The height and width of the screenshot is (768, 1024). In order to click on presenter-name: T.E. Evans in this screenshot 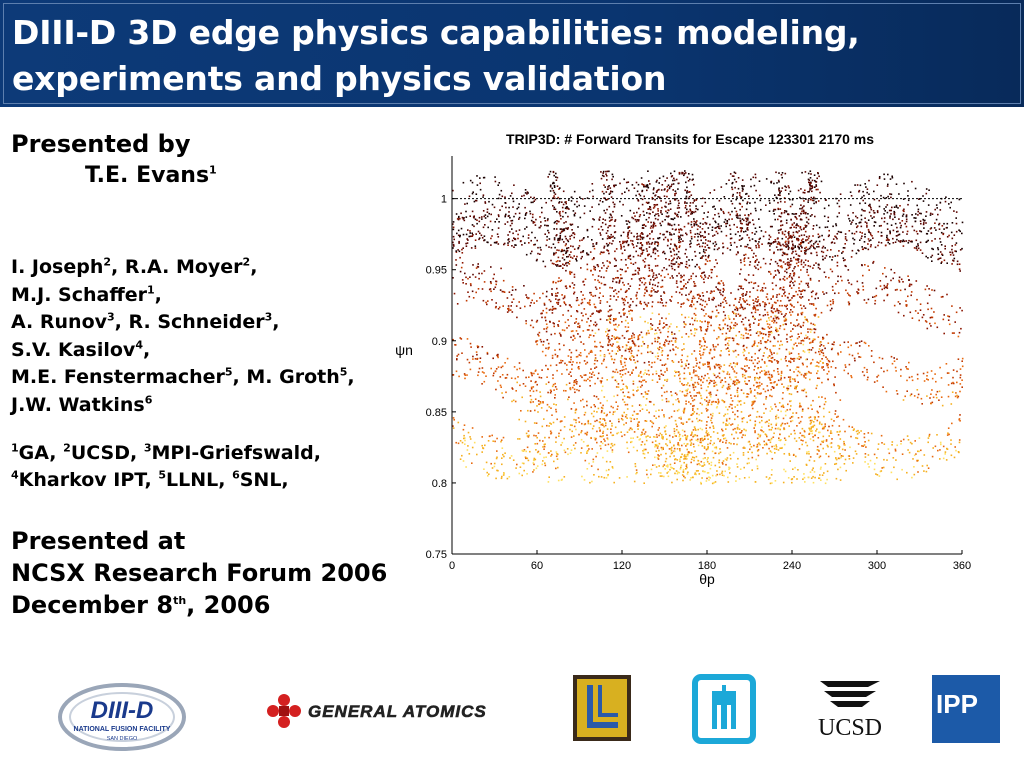, I will do `click(147, 175)`.